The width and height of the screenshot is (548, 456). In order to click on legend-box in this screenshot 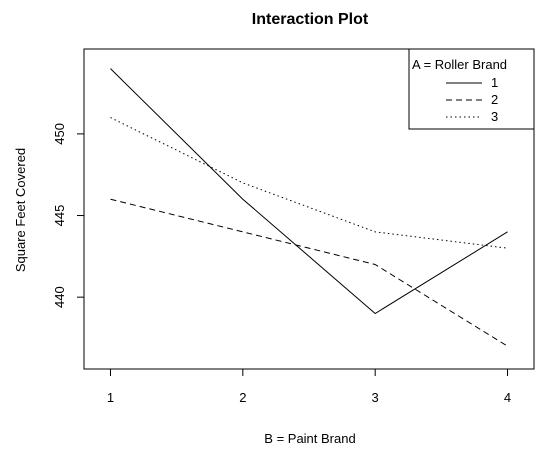, I will do `click(471, 89)`.